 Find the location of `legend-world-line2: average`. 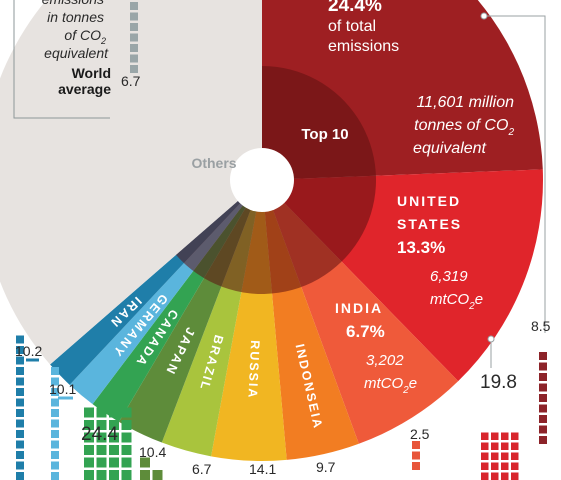

legend-world-line2: average is located at coordinates (84, 89).